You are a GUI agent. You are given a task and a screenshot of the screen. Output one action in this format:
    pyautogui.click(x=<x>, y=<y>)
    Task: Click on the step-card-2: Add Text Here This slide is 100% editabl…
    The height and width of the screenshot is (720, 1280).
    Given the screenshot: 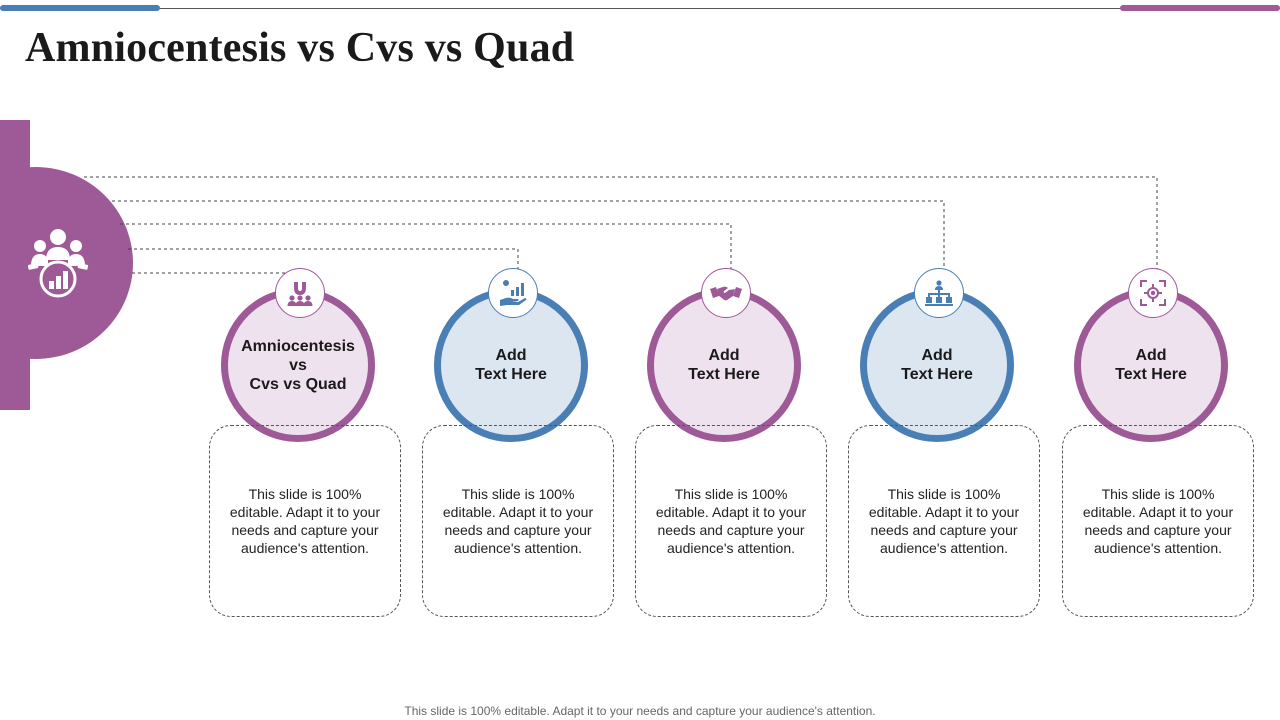 What is the action you would take?
    pyautogui.click(x=513, y=444)
    